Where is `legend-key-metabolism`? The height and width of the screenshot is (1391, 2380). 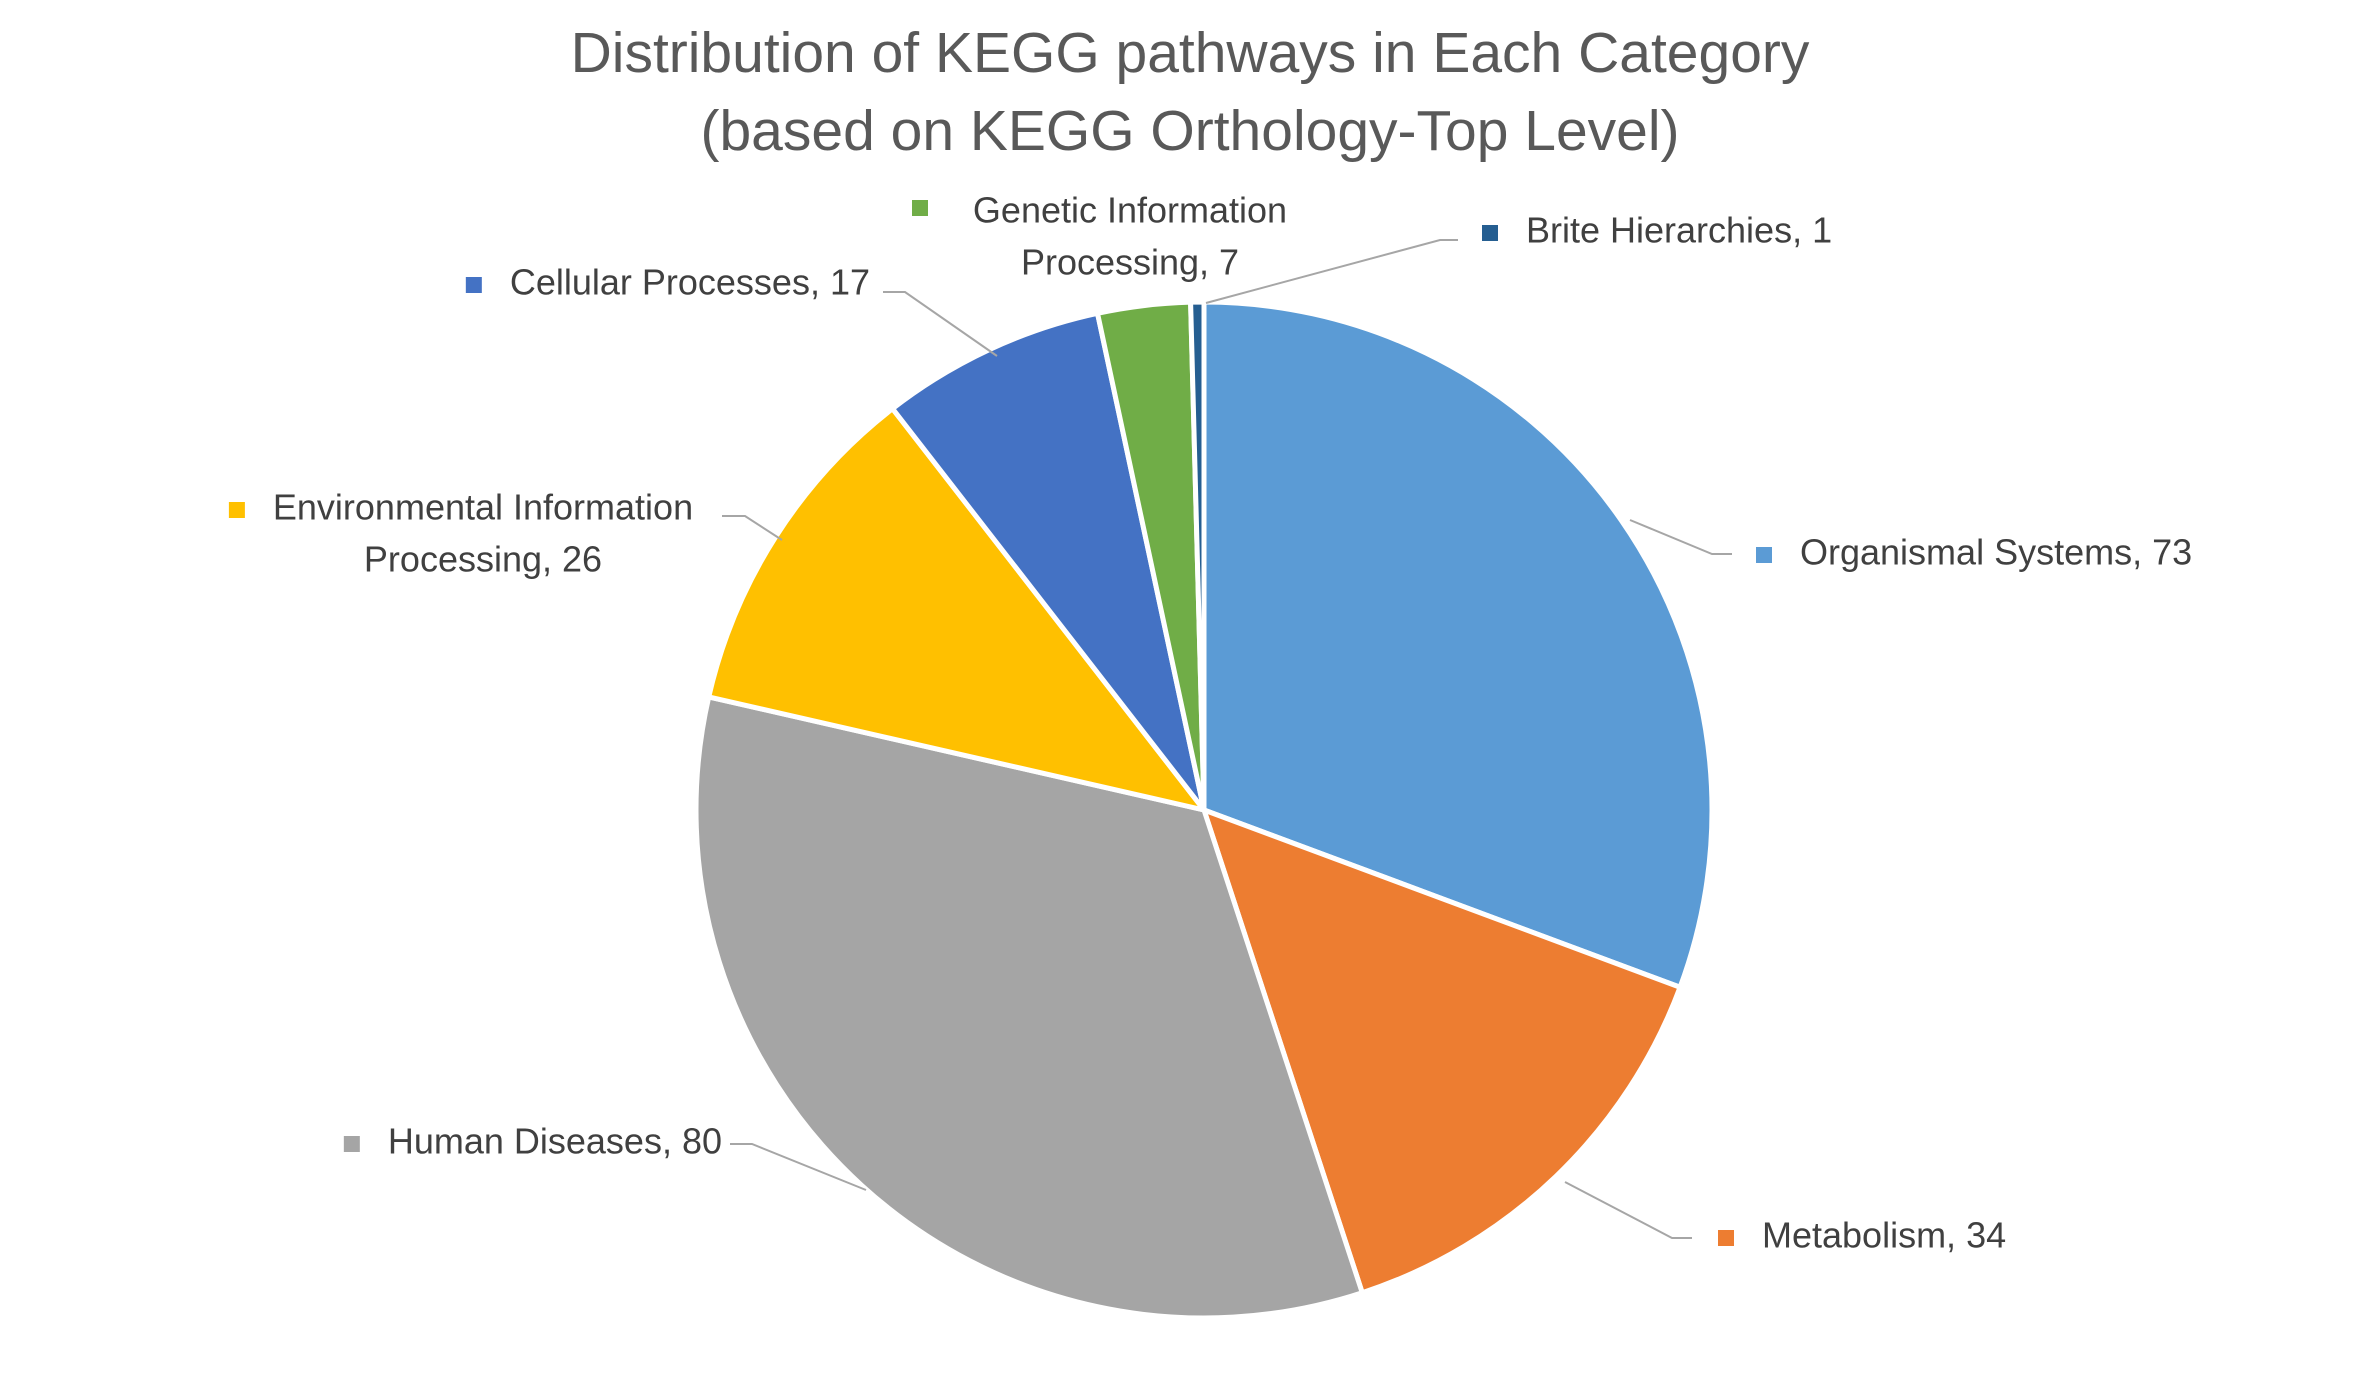
legend-key-metabolism is located at coordinates (1726, 1238).